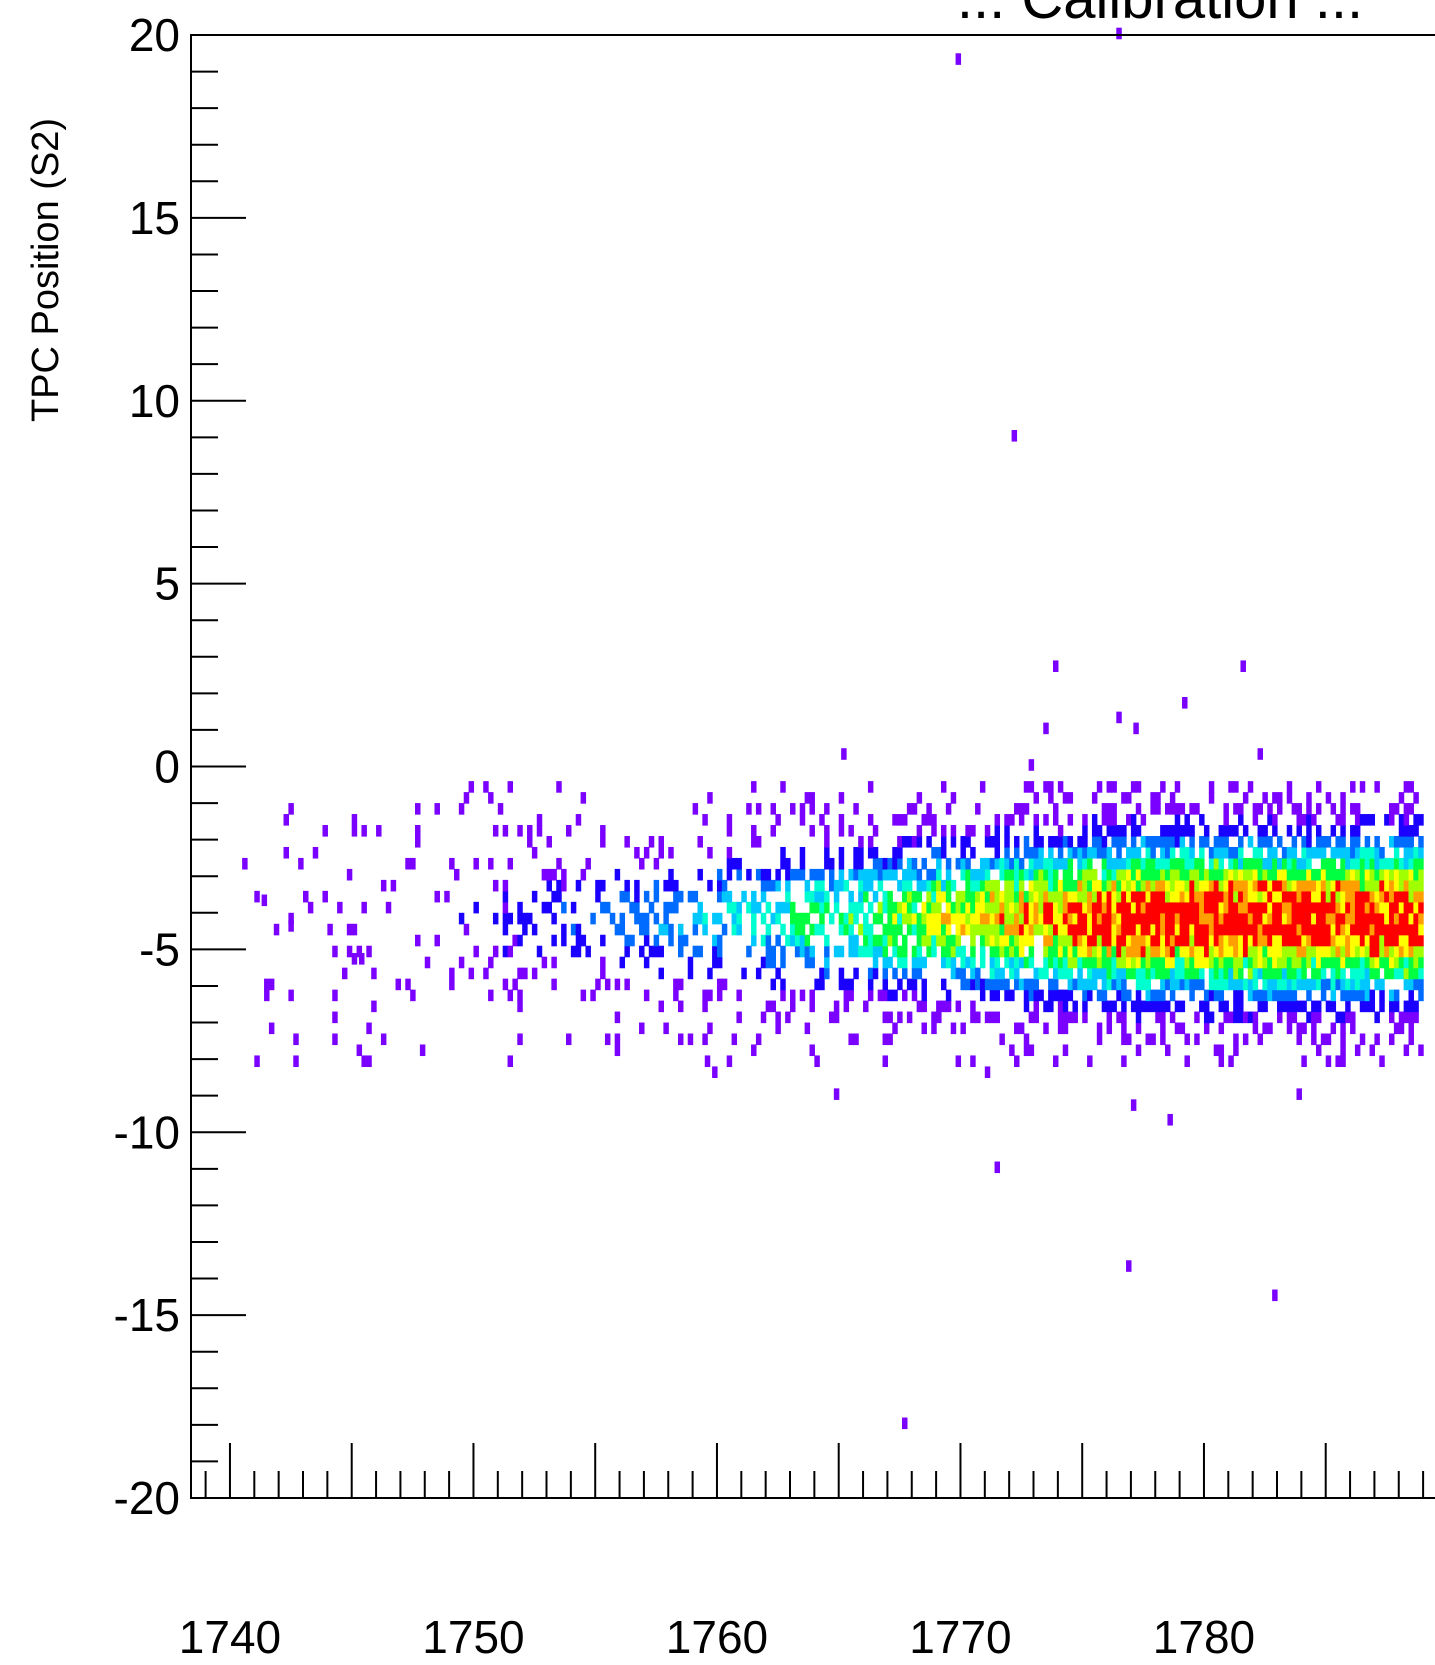 The height and width of the screenshot is (1665, 1435). I want to click on y-tick-label: -5, so click(159, 949).